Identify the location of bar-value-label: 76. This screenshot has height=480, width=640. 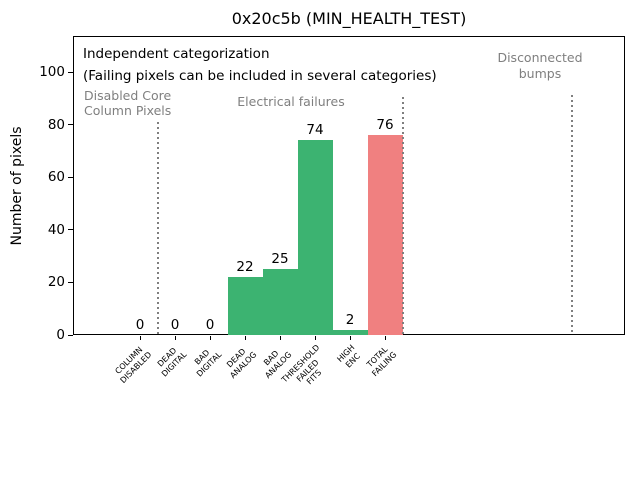
(385, 125).